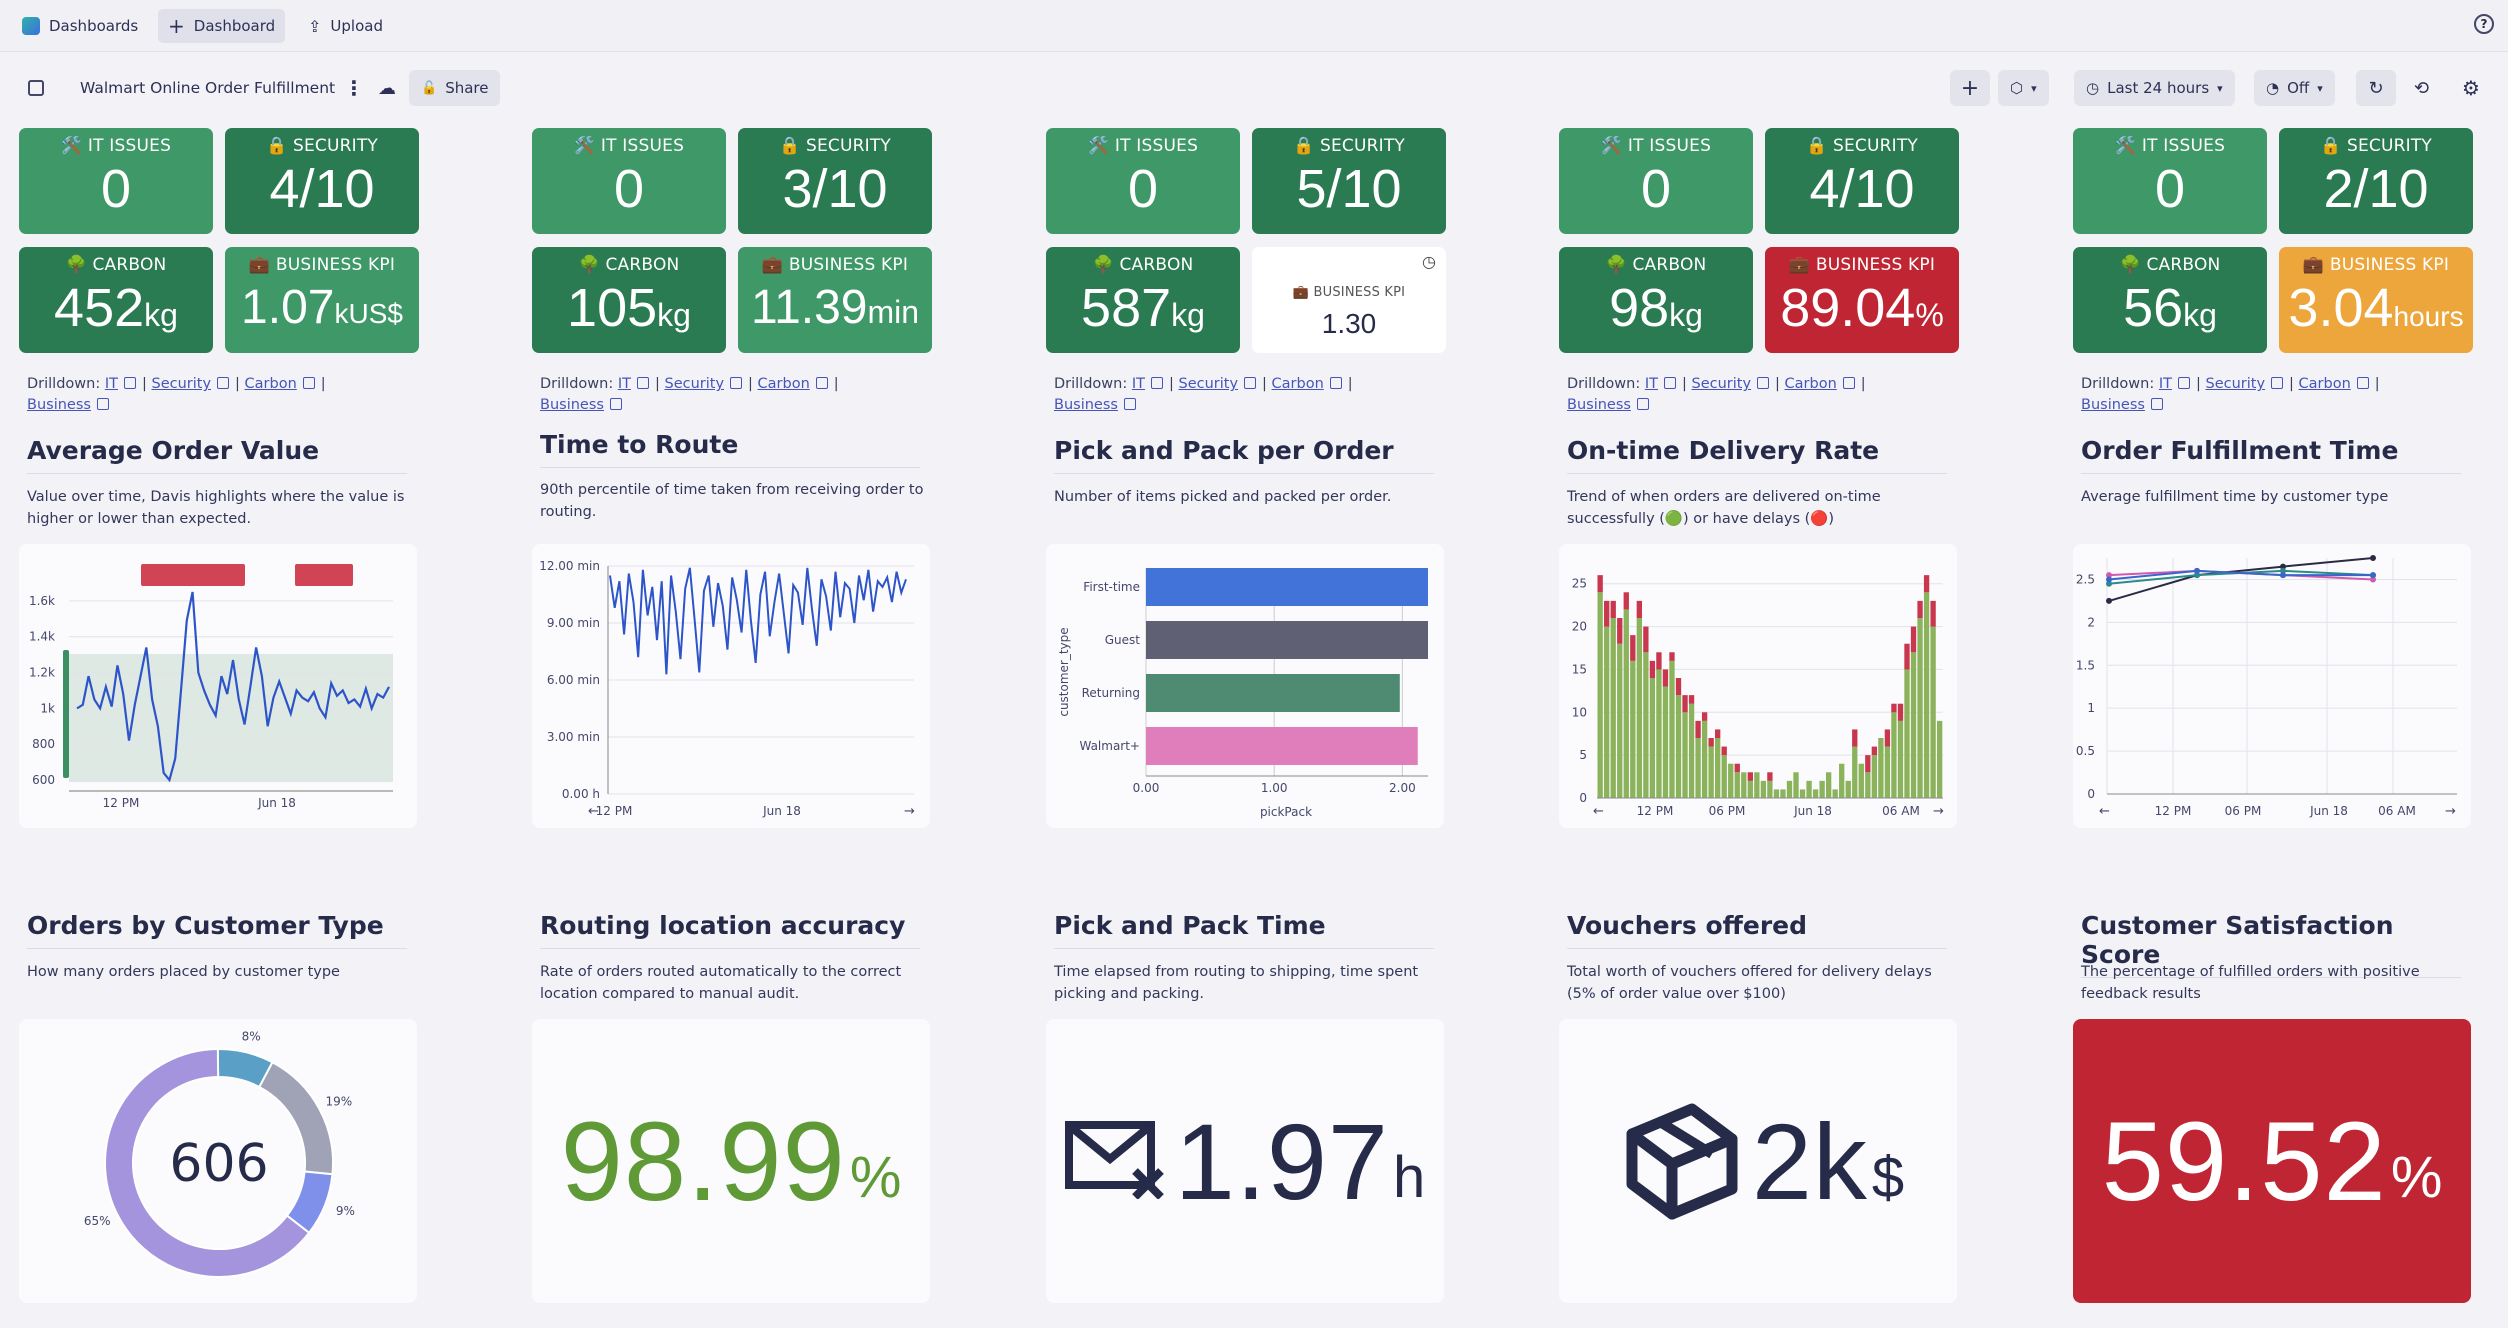  I want to click on routing-accuracy-card: 98.99%, so click(731, 1161).